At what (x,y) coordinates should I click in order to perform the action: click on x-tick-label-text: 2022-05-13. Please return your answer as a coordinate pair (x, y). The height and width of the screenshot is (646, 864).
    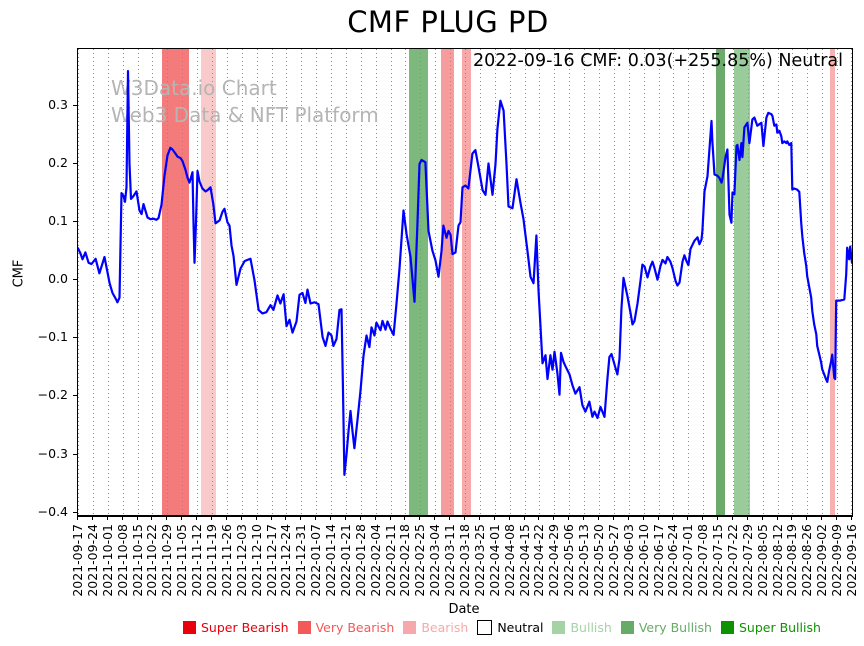
    Looking at the image, I should click on (584, 560).